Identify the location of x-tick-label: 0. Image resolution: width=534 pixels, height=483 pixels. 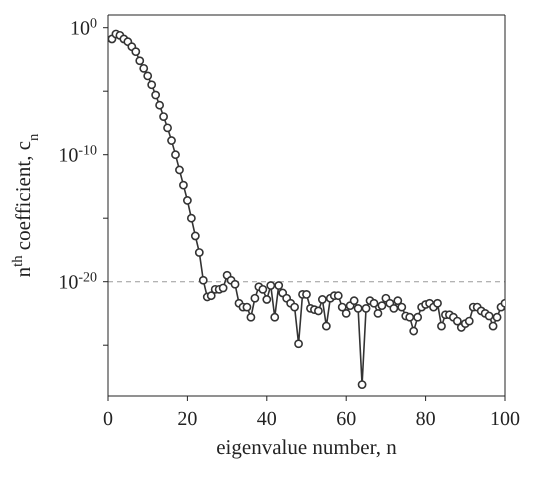
(108, 419).